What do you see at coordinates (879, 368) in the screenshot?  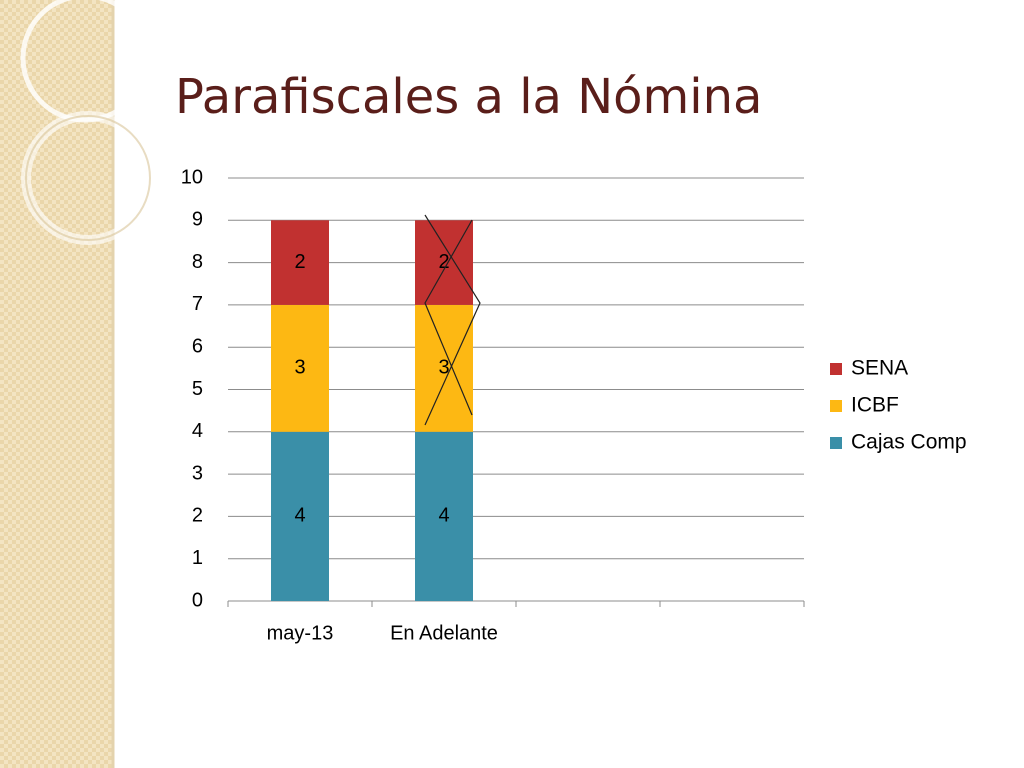 I see `legend-label: SENA` at bounding box center [879, 368].